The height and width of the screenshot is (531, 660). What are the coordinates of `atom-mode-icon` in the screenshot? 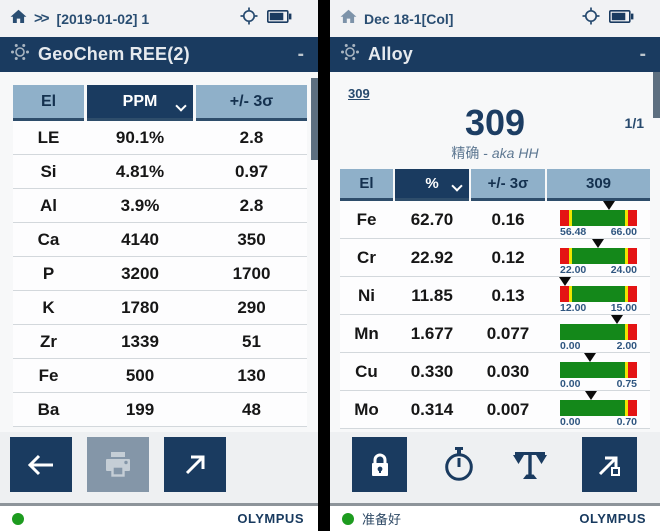 It's located at (20, 54).